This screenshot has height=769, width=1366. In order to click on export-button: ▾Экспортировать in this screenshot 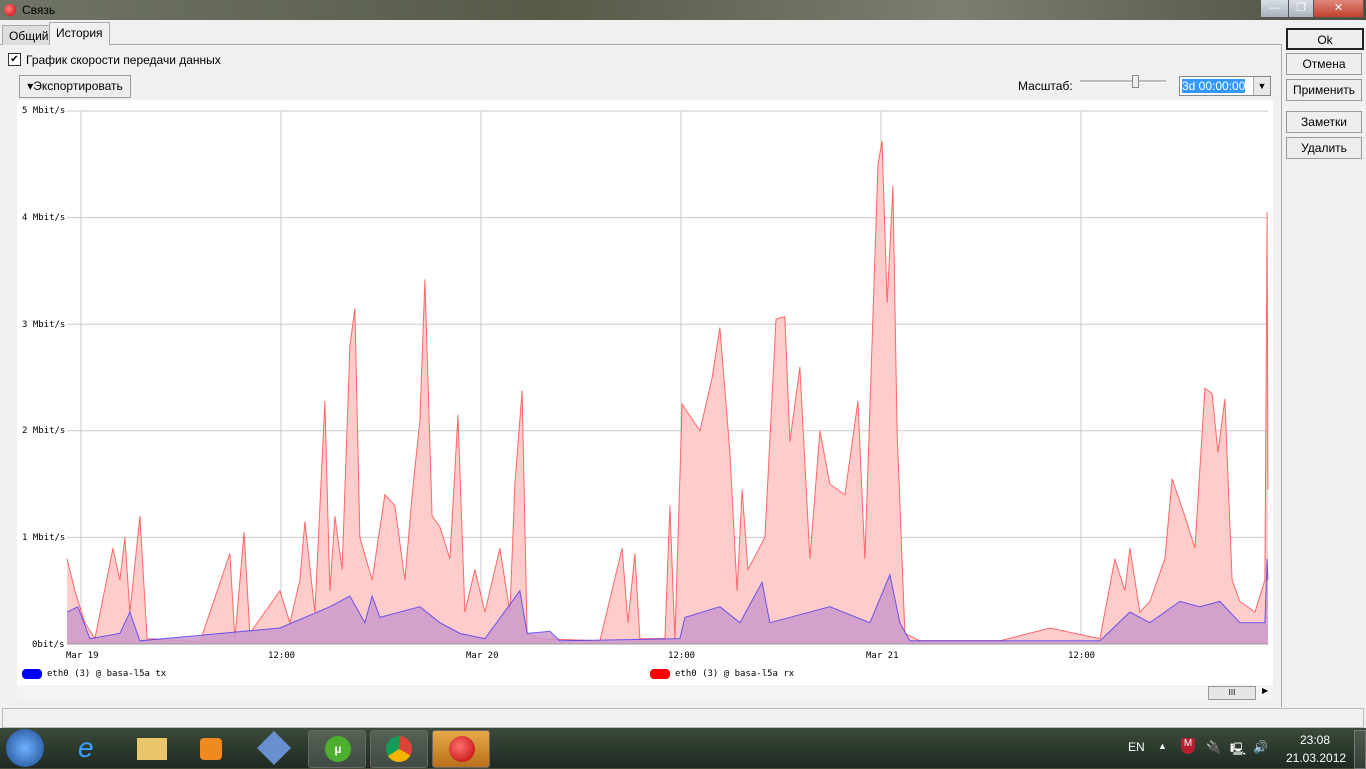, I will do `click(75, 86)`.